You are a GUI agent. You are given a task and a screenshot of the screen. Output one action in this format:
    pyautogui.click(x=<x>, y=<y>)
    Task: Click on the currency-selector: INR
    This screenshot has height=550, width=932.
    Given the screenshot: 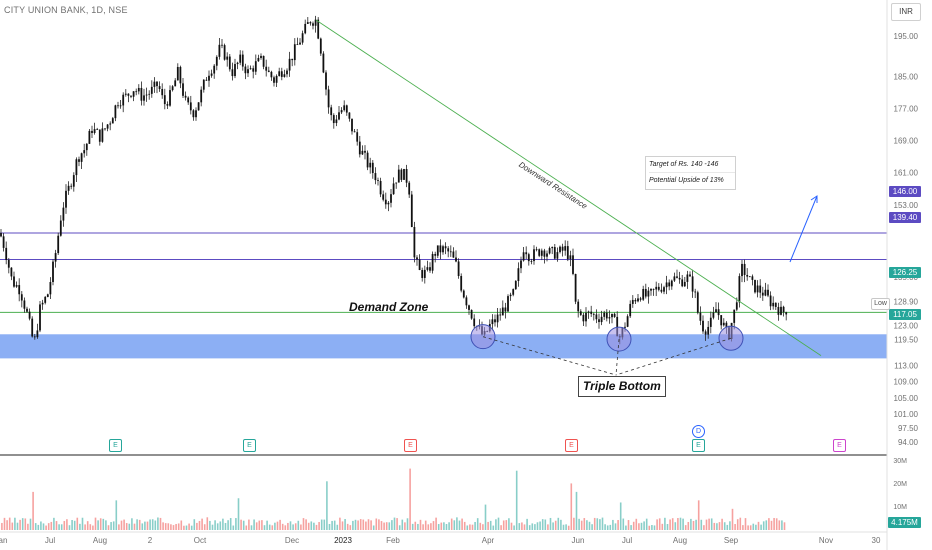 What is the action you would take?
    pyautogui.click(x=906, y=12)
    